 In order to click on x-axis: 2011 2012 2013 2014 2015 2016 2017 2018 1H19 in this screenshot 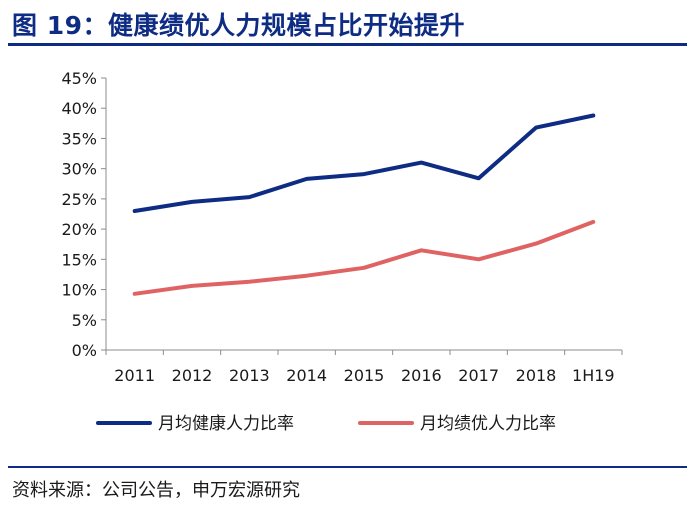, I will do `click(364, 367)`.